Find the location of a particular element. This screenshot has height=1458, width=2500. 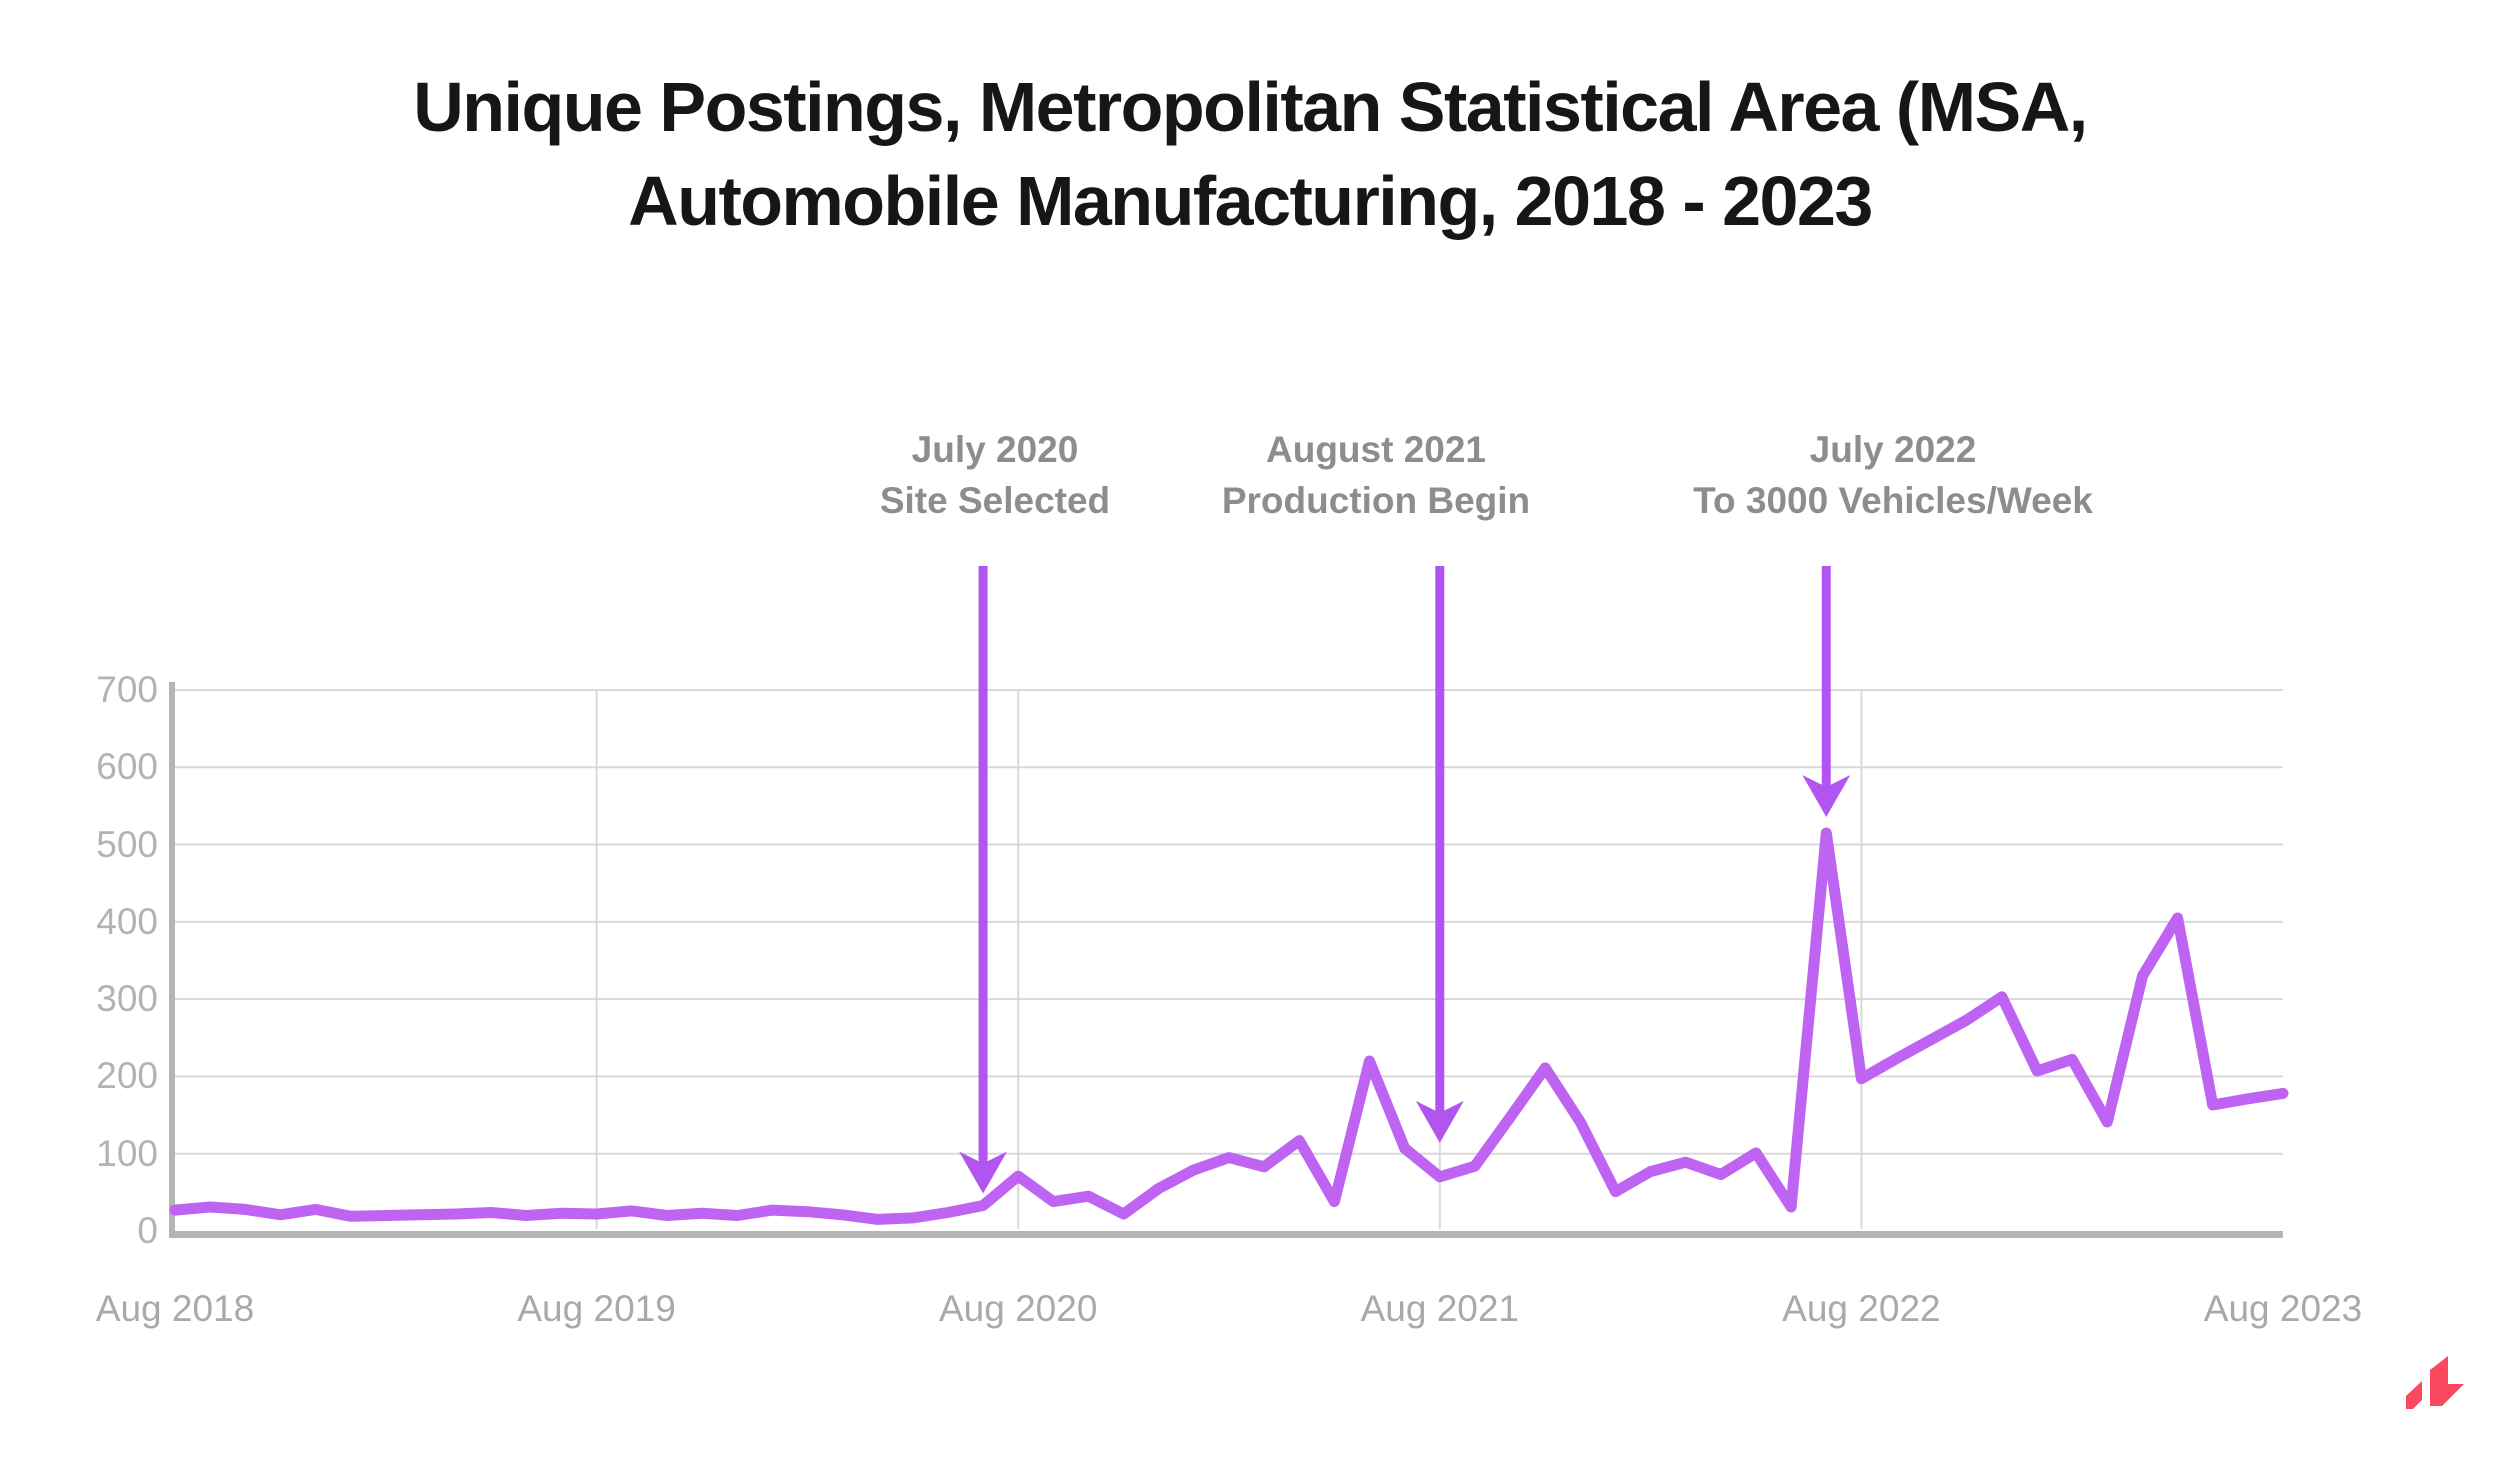

logo-large-shape is located at coordinates (2447, 1381).